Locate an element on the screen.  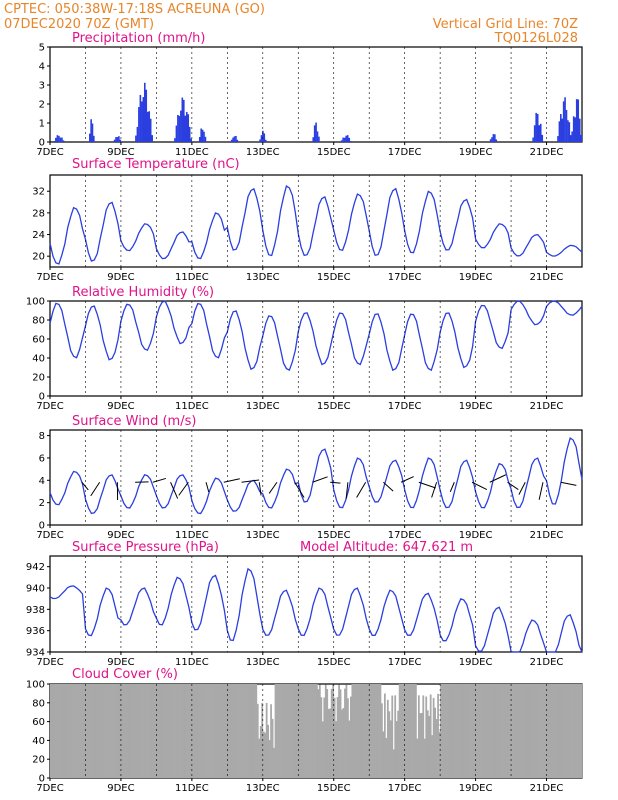
x-tick-label: 19DEC is located at coordinates (476, 788).